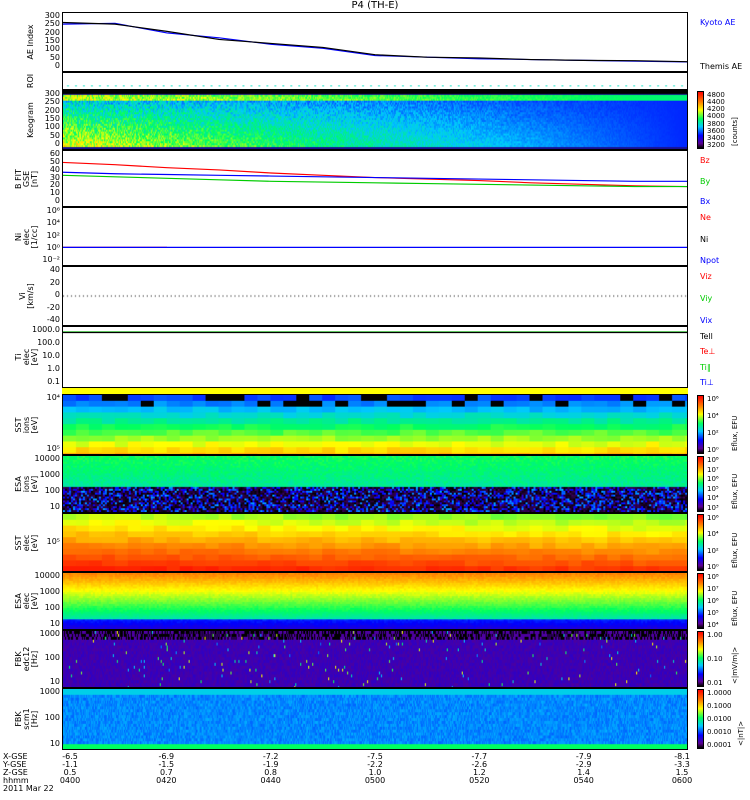 The height and width of the screenshot is (800, 750). What do you see at coordinates (375, 332) in the screenshot?
I see `lines-t` at bounding box center [375, 332].